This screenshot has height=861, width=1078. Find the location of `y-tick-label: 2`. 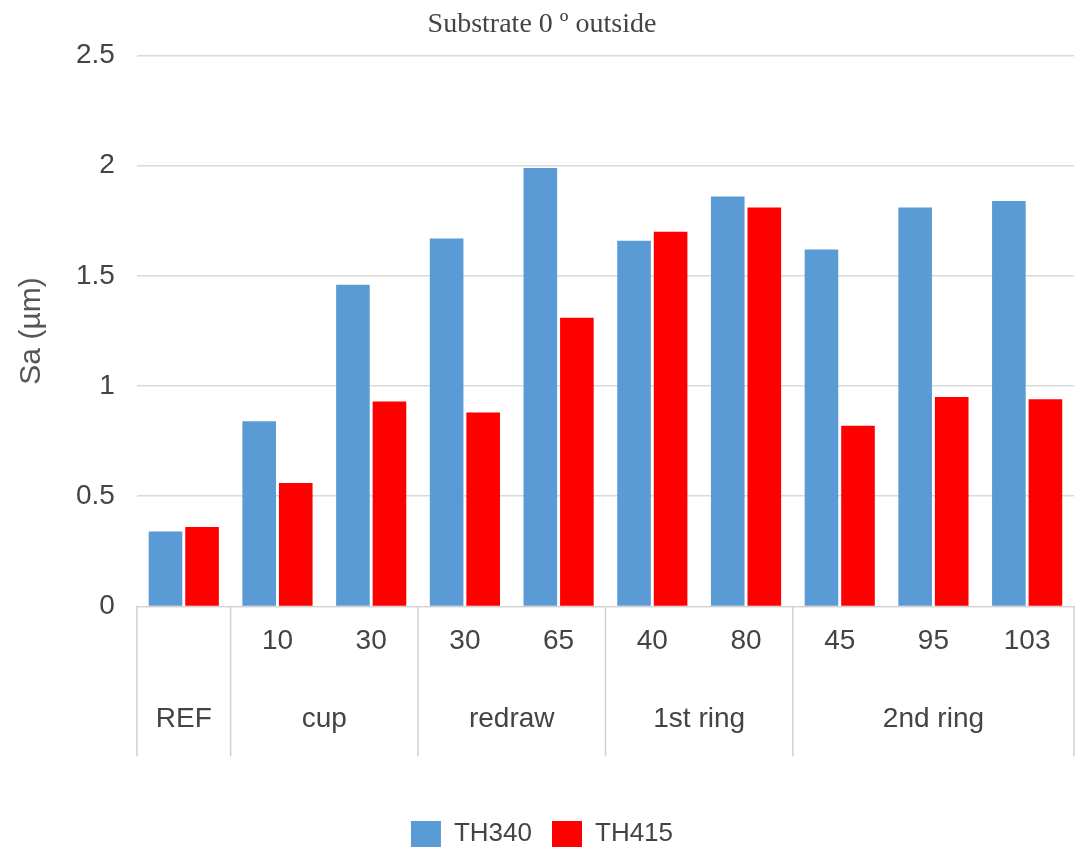

y-tick-label: 2 is located at coordinates (107, 164).